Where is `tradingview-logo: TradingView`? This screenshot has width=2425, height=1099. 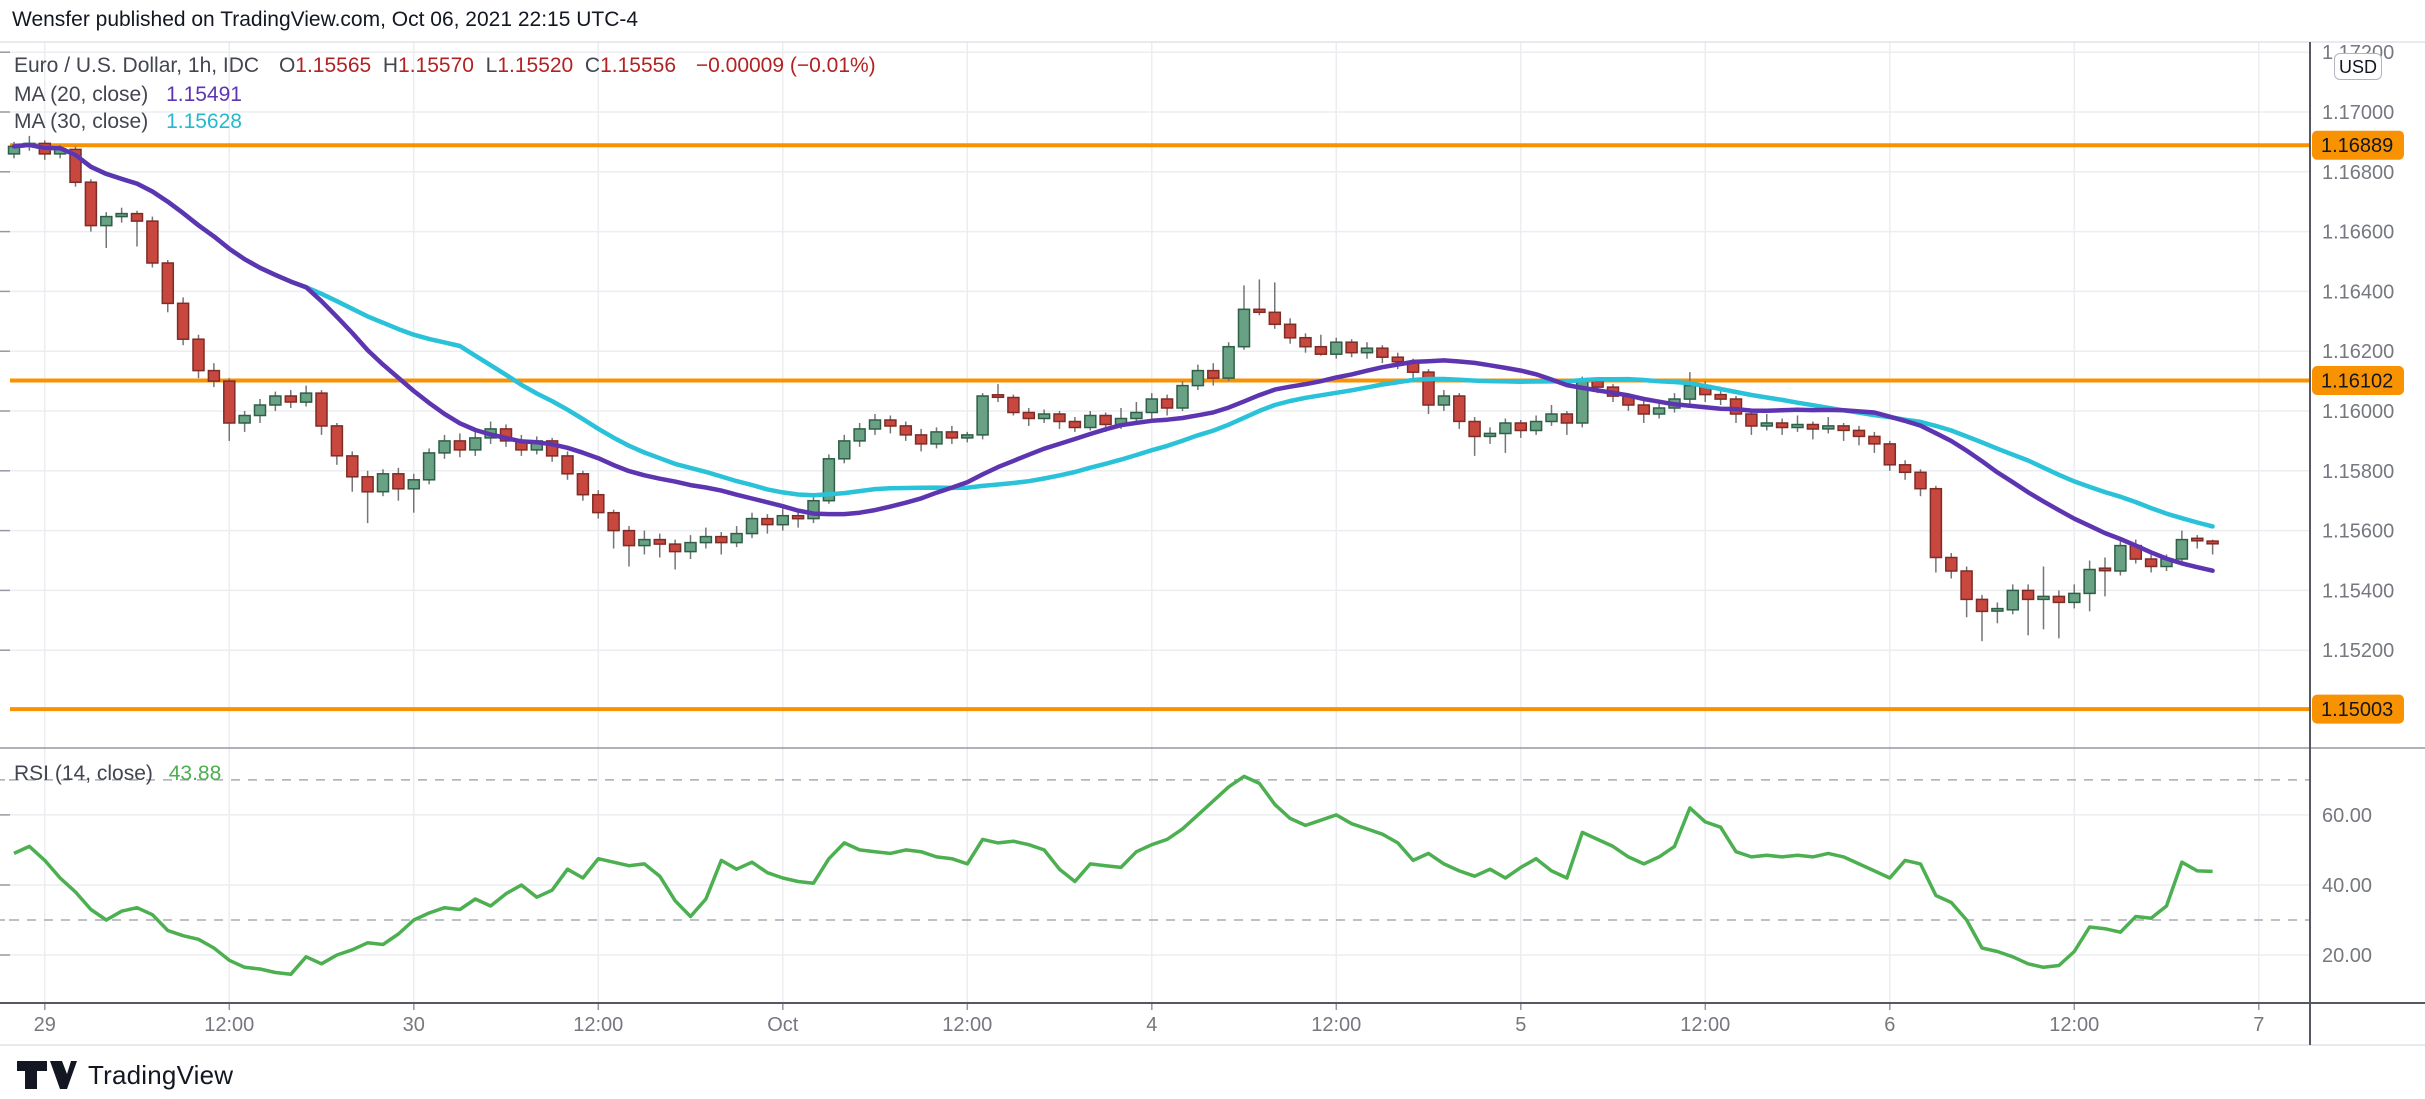
tradingview-logo: TradingView is located at coordinates (124, 1075).